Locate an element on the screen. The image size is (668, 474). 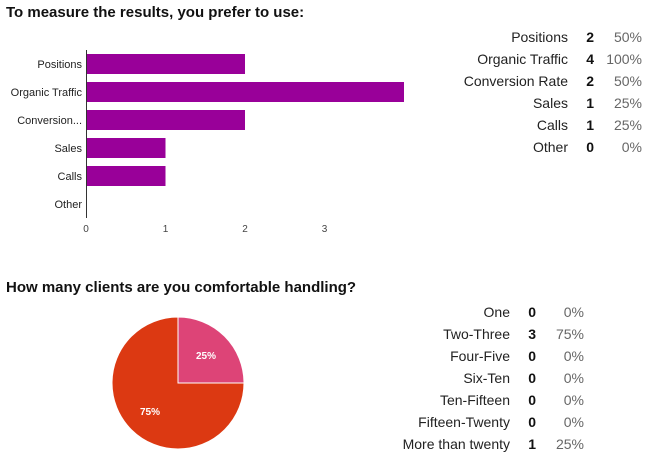
x-tick-label: 3 is located at coordinates (325, 229).